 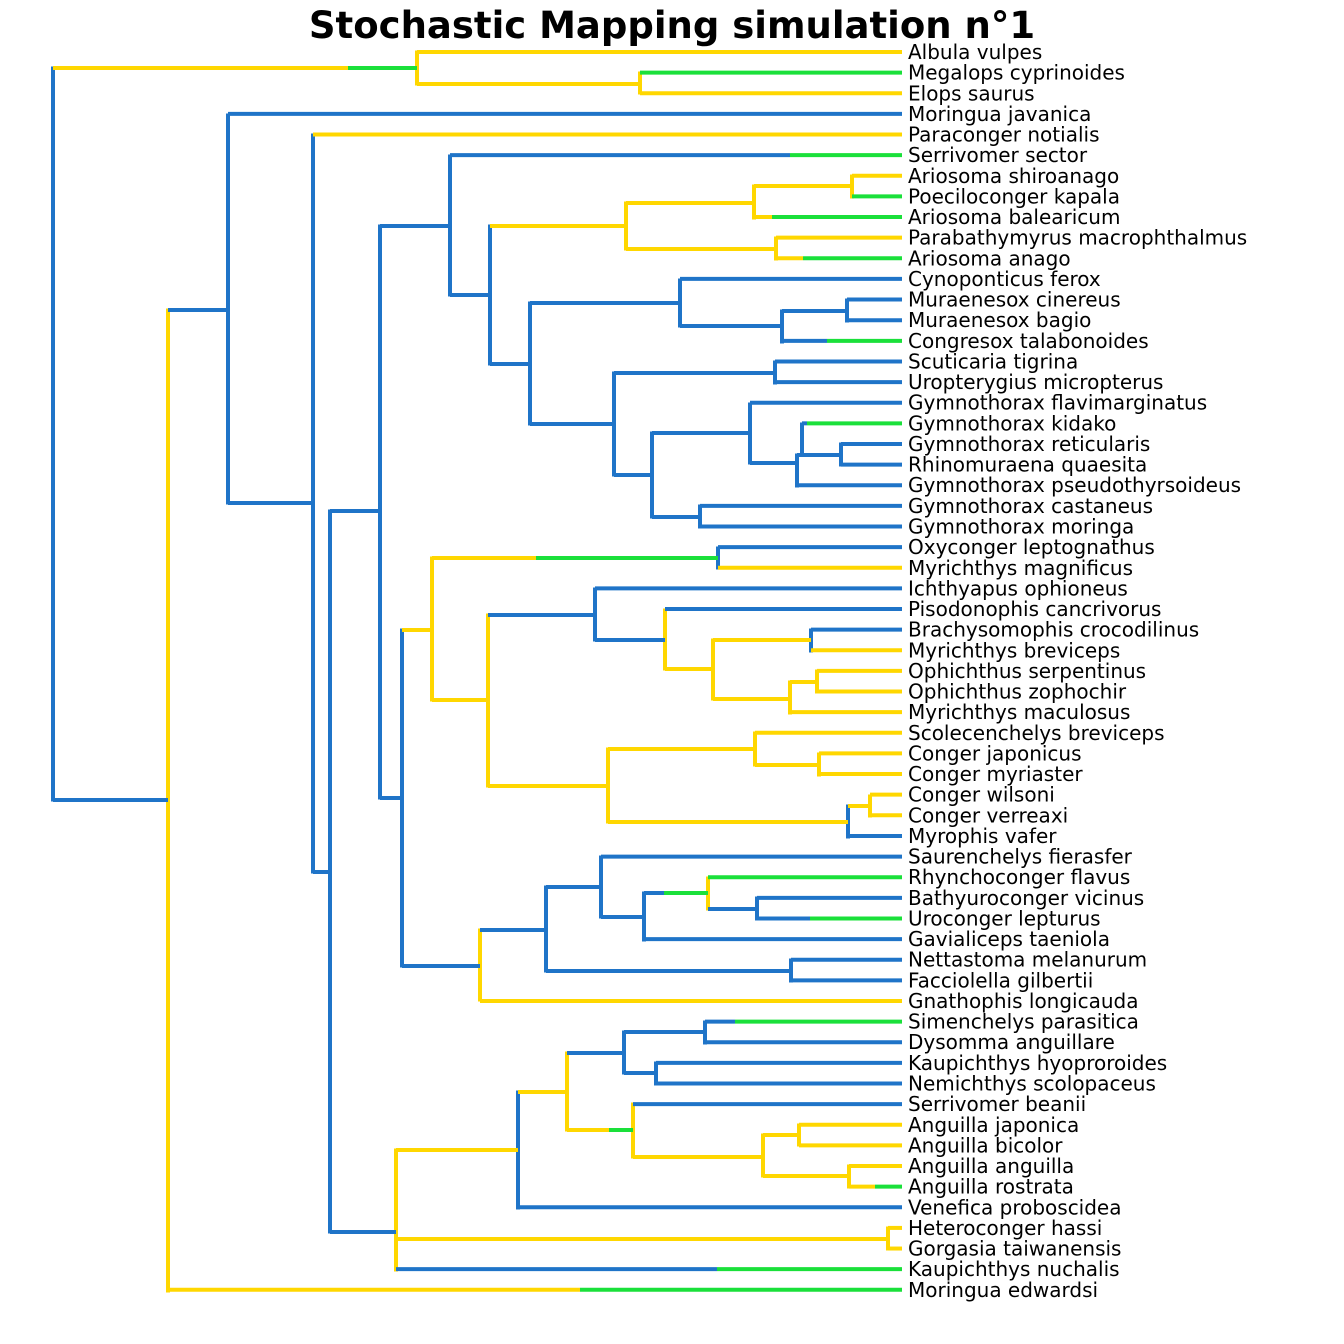 I want to click on tip-label: Pisodonophis cancrivorus, so click(x=1034, y=609).